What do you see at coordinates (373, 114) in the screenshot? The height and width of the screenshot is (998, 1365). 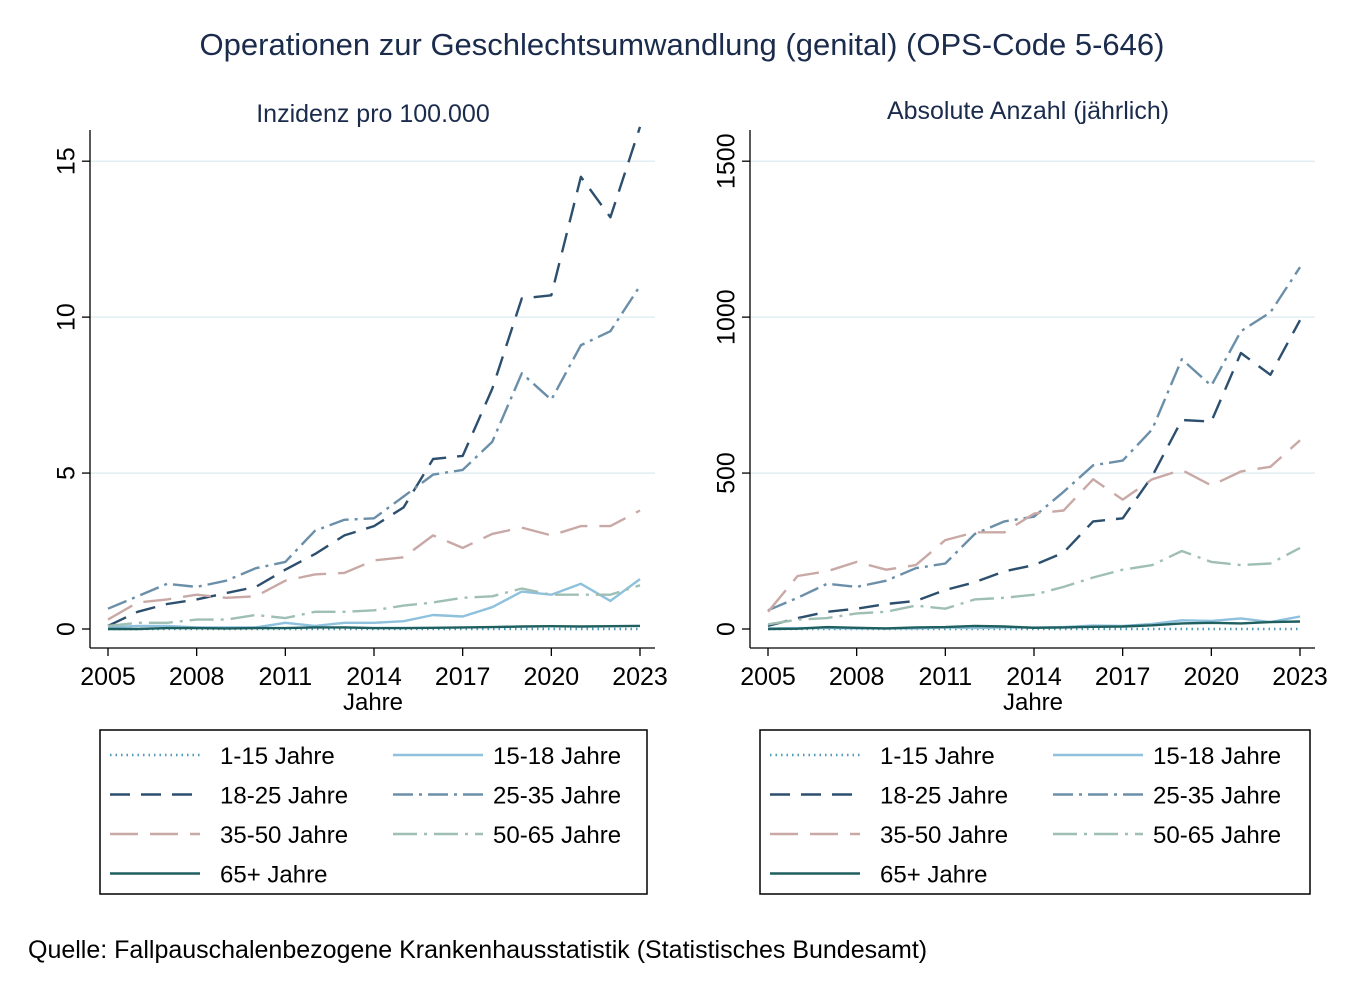 I see `panel-title: Inzidenz pro 100.000` at bounding box center [373, 114].